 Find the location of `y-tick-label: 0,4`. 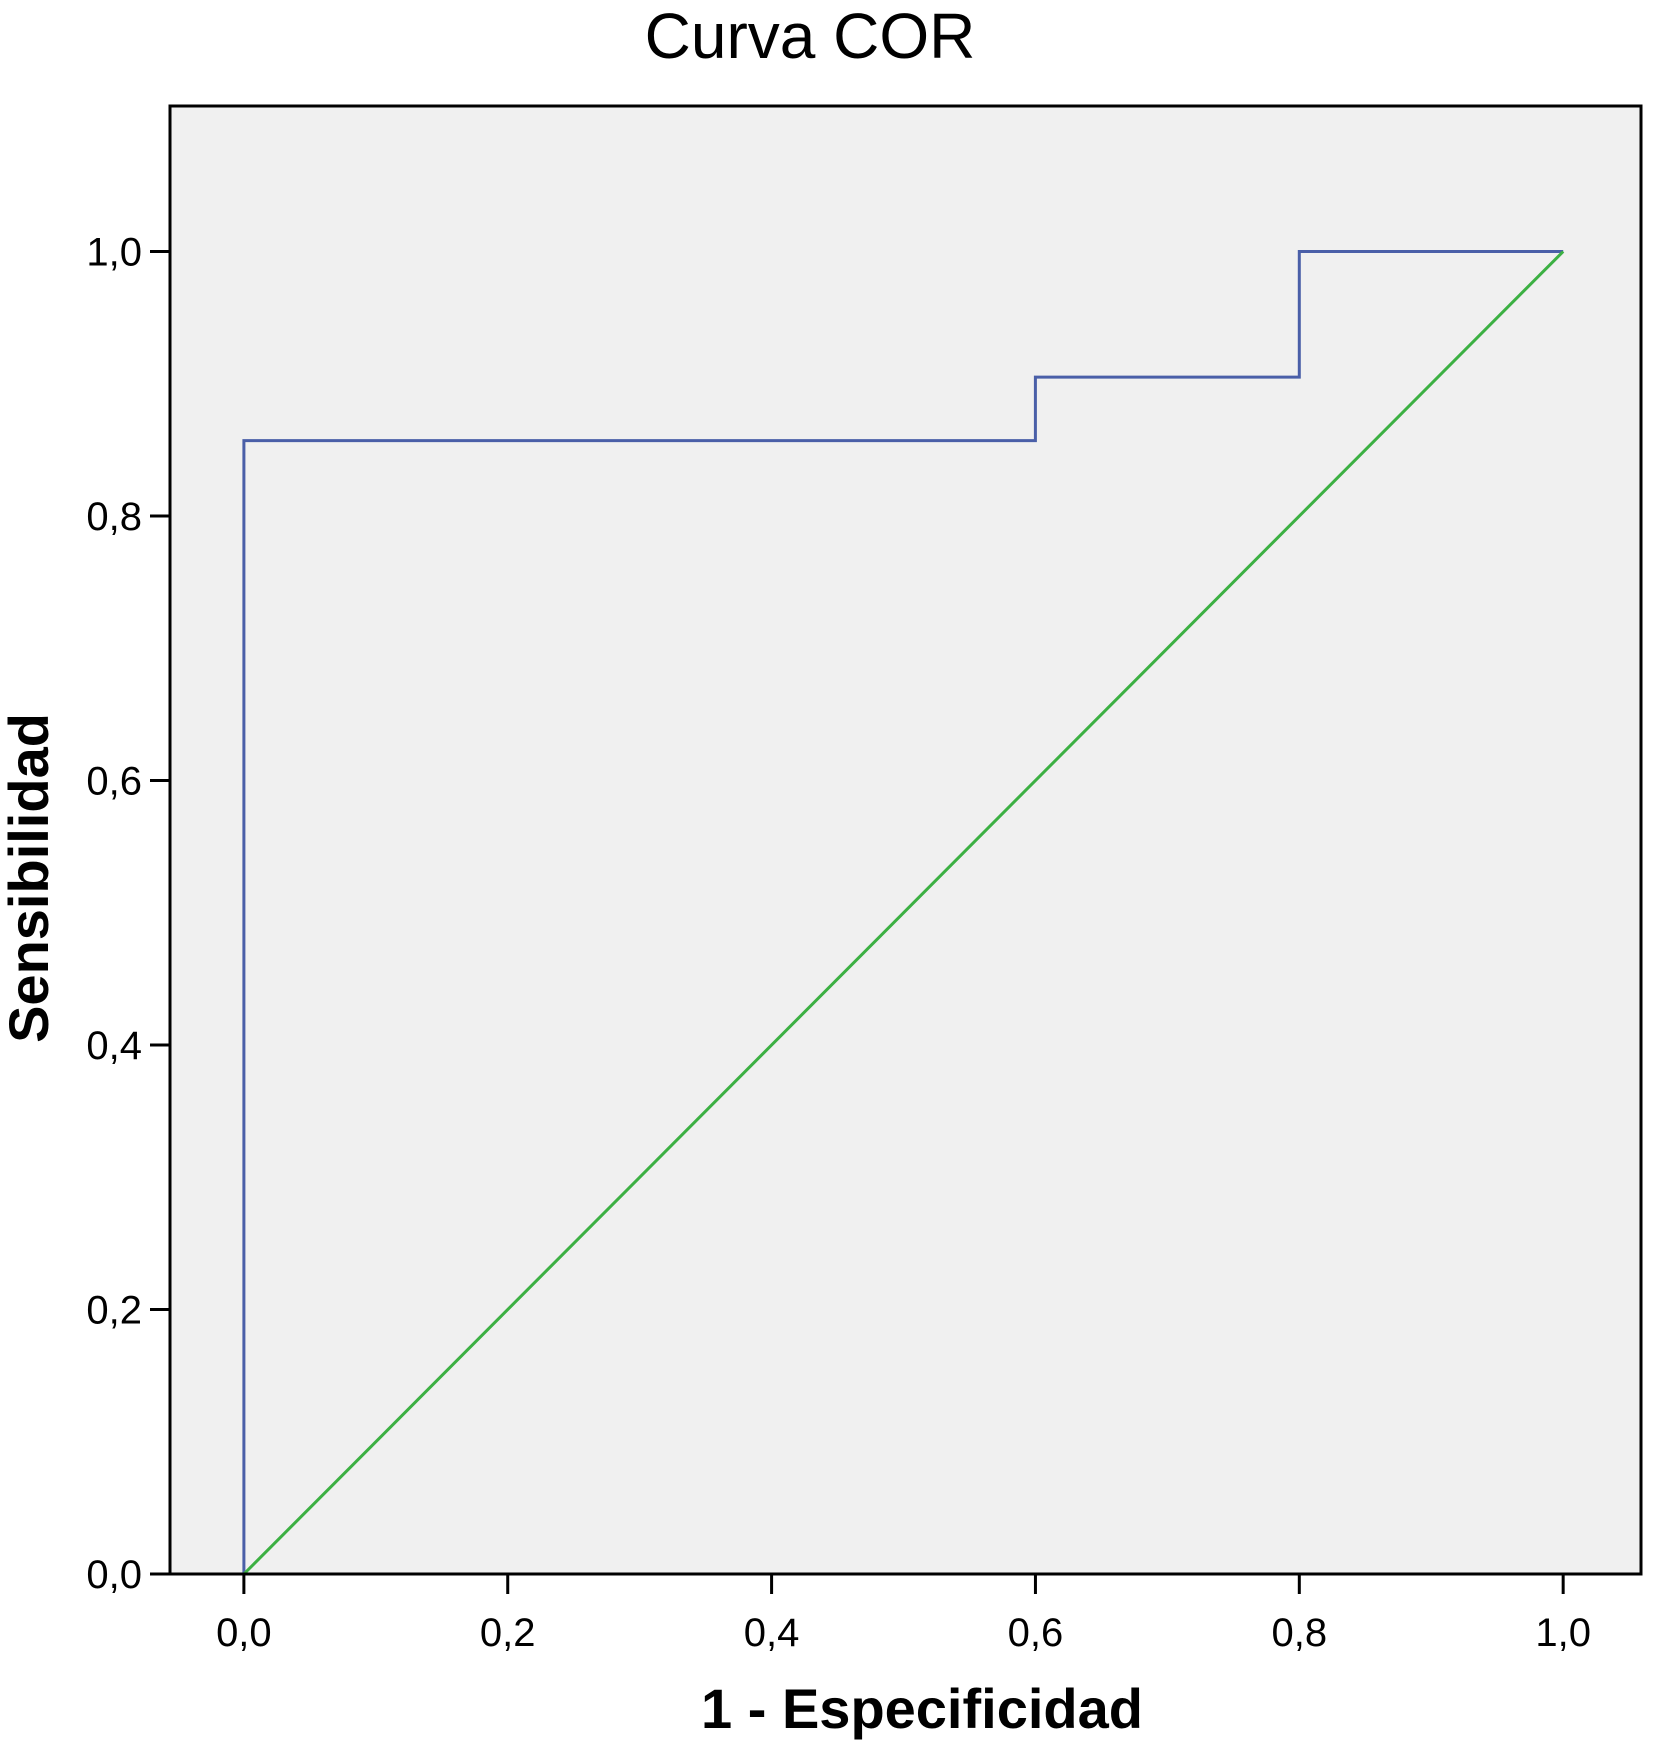

y-tick-label: 0,4 is located at coordinates (114, 1046).